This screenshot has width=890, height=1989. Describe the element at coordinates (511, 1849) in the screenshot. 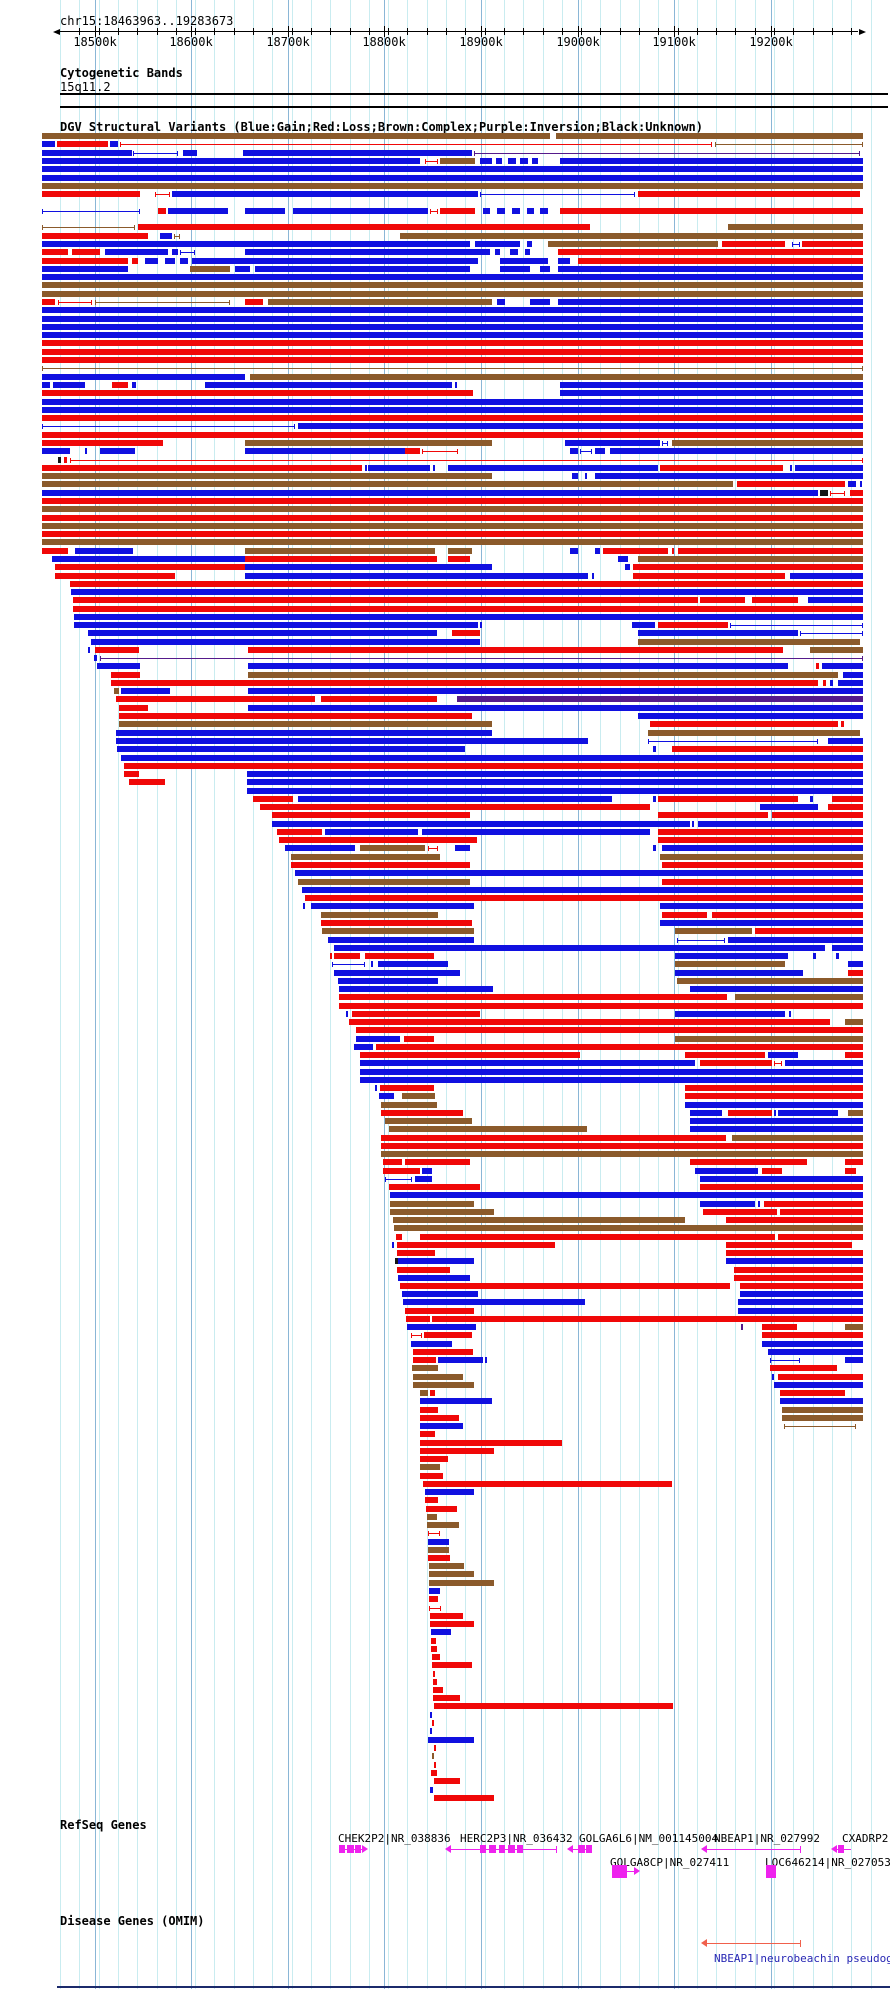

I see `gene-exon-HERC2P3` at that location.